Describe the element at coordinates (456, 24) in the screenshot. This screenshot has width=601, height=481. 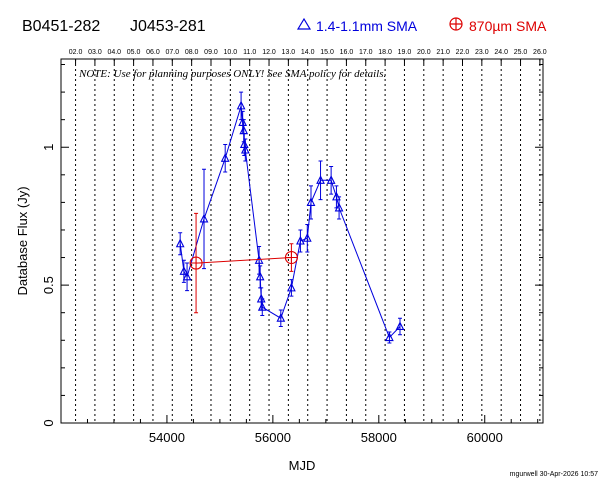
I see `legend-plus-mark` at that location.